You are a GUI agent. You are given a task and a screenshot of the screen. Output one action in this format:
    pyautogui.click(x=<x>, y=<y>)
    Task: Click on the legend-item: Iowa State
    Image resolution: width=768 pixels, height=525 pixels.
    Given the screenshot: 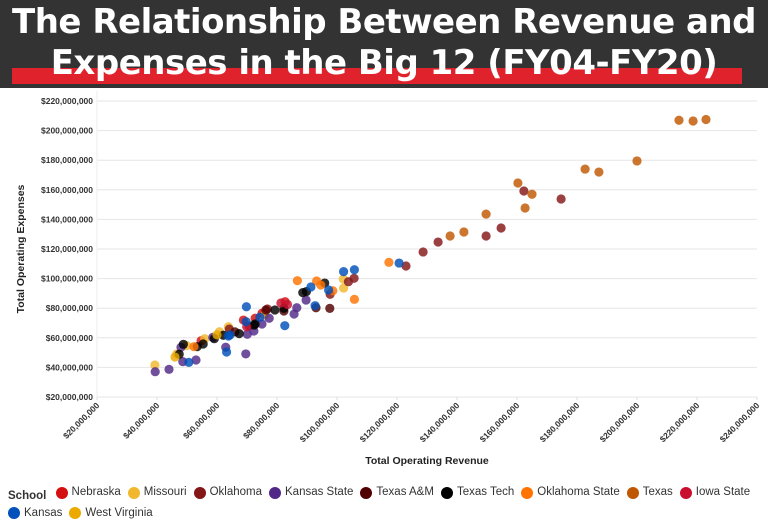 What is the action you would take?
    pyautogui.click(x=715, y=492)
    